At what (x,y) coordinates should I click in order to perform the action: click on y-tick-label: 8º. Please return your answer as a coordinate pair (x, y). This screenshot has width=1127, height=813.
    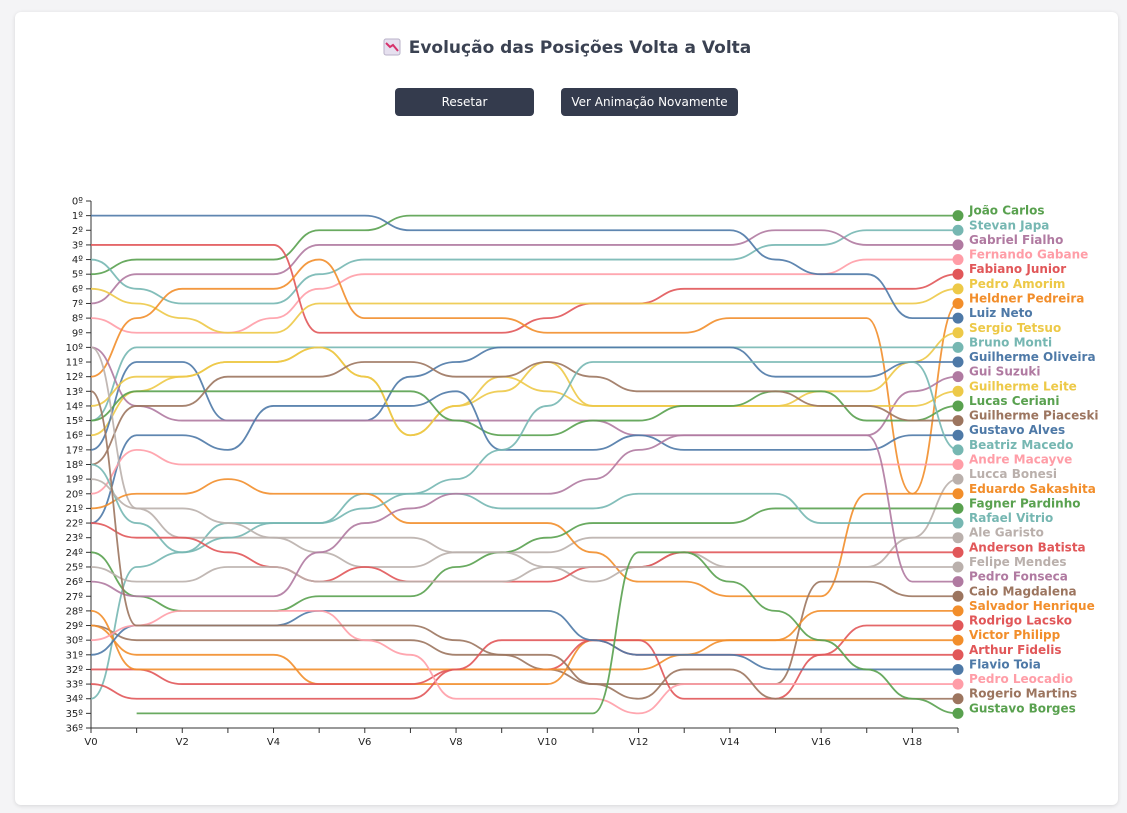
    Looking at the image, I should click on (77, 319).